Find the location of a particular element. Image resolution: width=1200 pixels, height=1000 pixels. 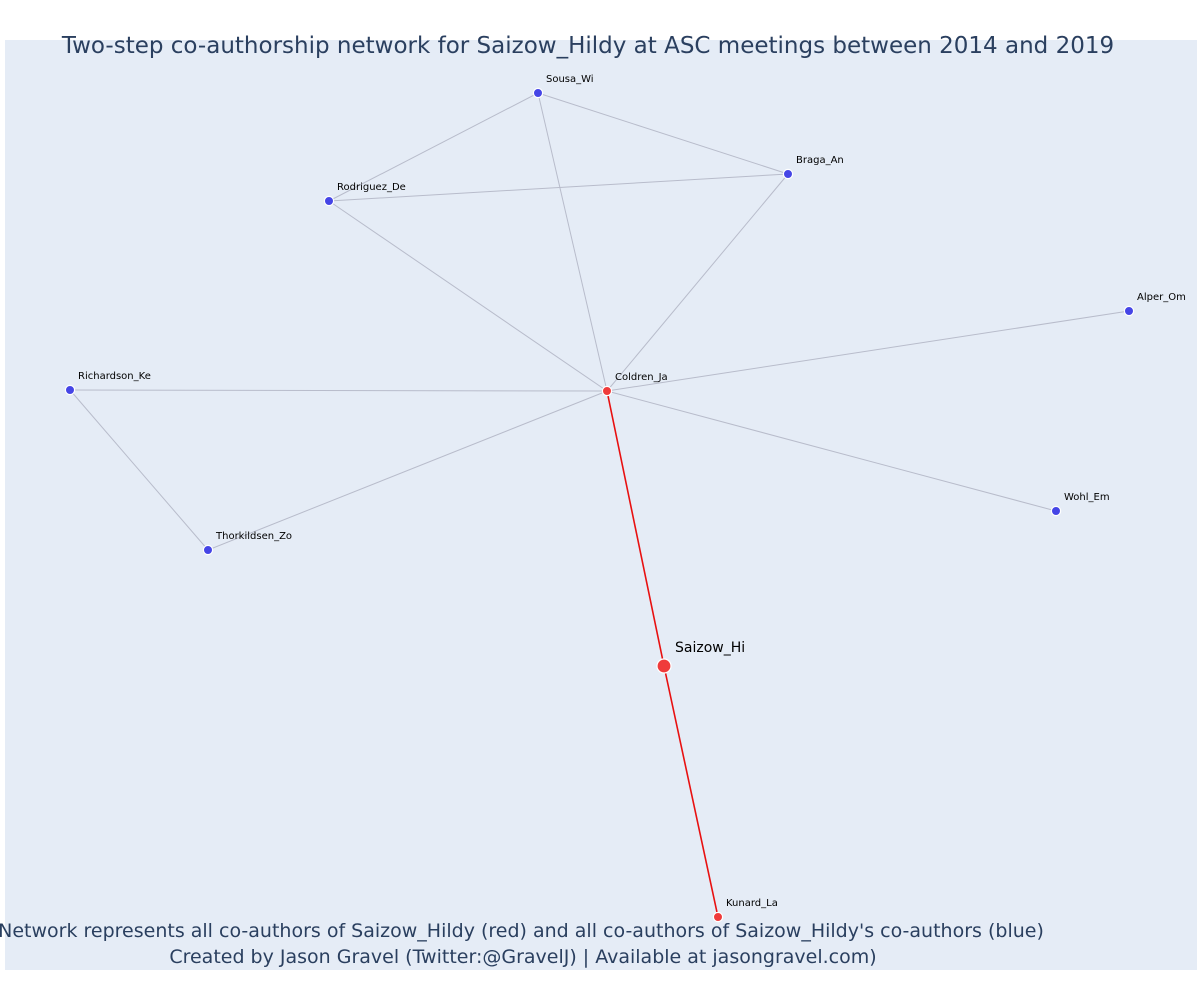

edge-coldren-sousa is located at coordinates (572, 242).